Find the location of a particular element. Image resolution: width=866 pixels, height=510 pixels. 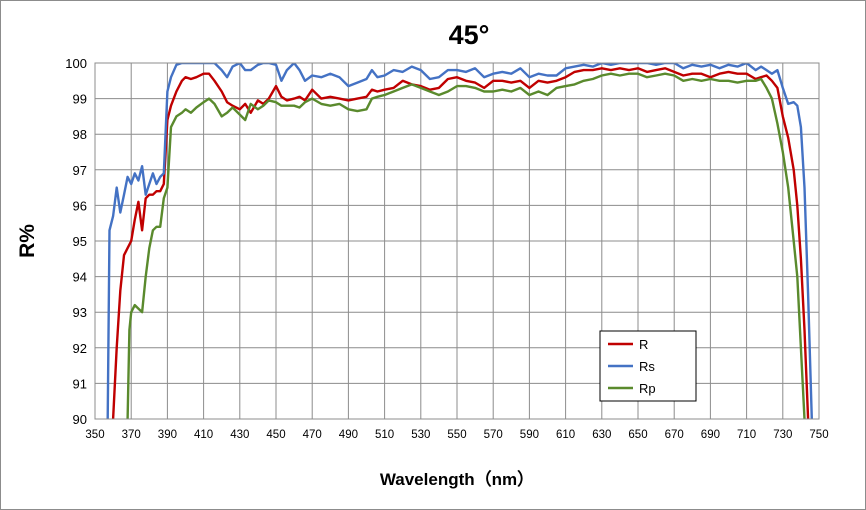

x-tick-label: 650 is located at coordinates (637, 435).